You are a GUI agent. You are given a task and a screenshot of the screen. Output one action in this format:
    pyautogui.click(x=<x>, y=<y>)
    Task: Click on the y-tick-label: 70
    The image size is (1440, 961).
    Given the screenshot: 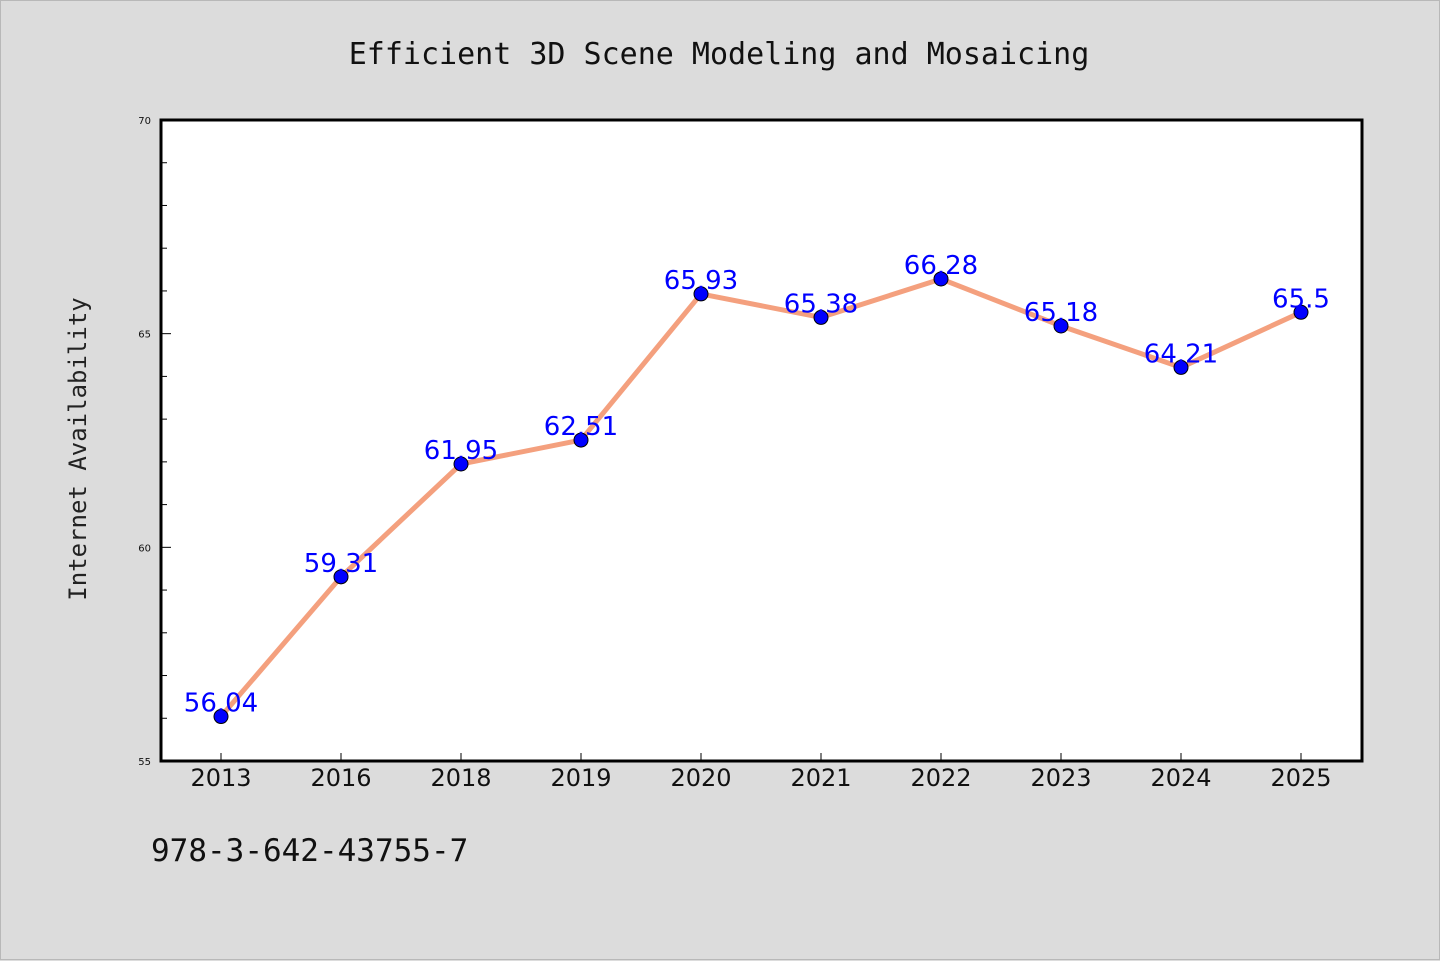 What is the action you would take?
    pyautogui.click(x=144, y=121)
    